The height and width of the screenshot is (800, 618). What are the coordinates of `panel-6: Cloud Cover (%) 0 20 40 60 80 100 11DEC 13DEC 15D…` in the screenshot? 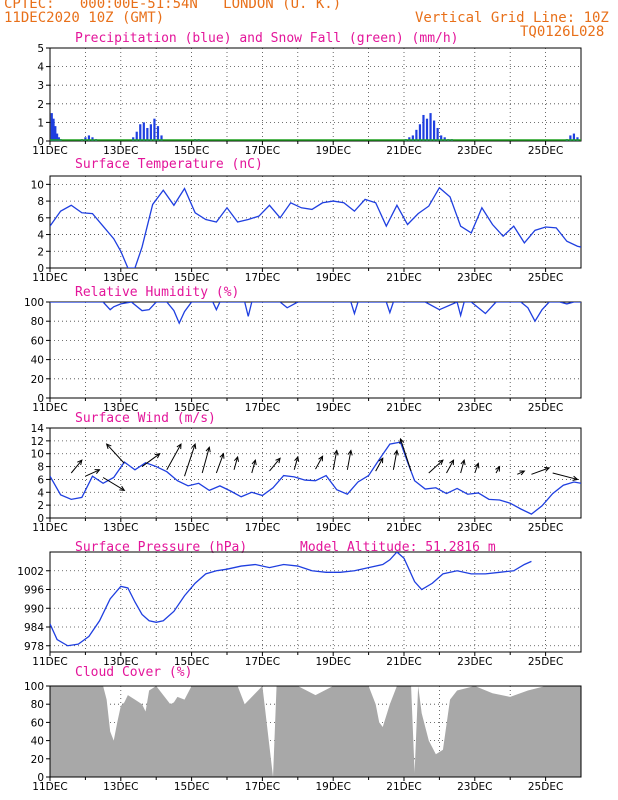 It's located at (303, 729).